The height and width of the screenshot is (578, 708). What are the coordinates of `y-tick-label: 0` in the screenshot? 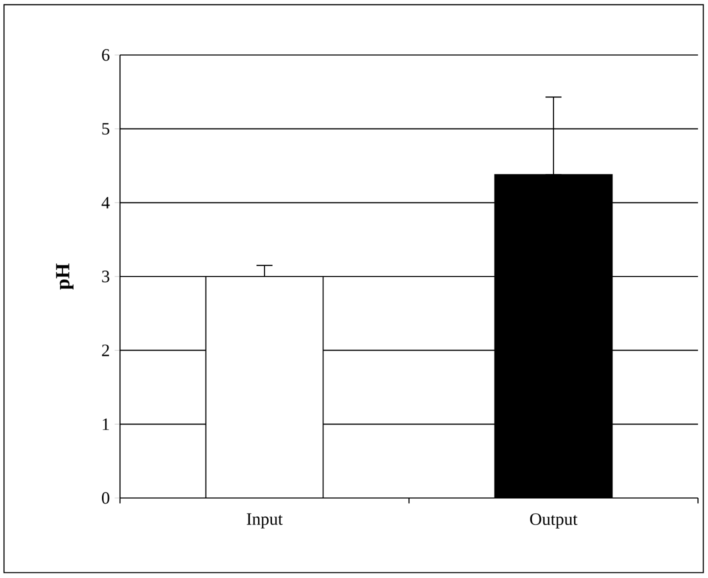 It's located at (106, 498).